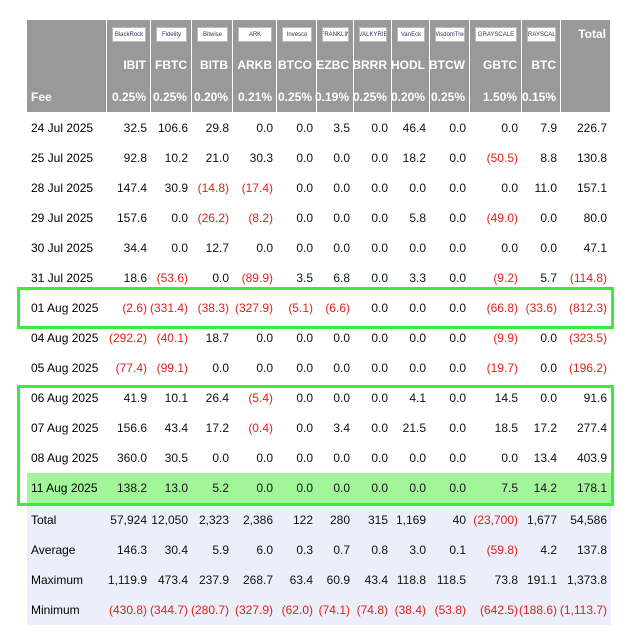 This screenshot has height=644, width=627. I want to click on value-cell: 157.6, so click(129, 218).